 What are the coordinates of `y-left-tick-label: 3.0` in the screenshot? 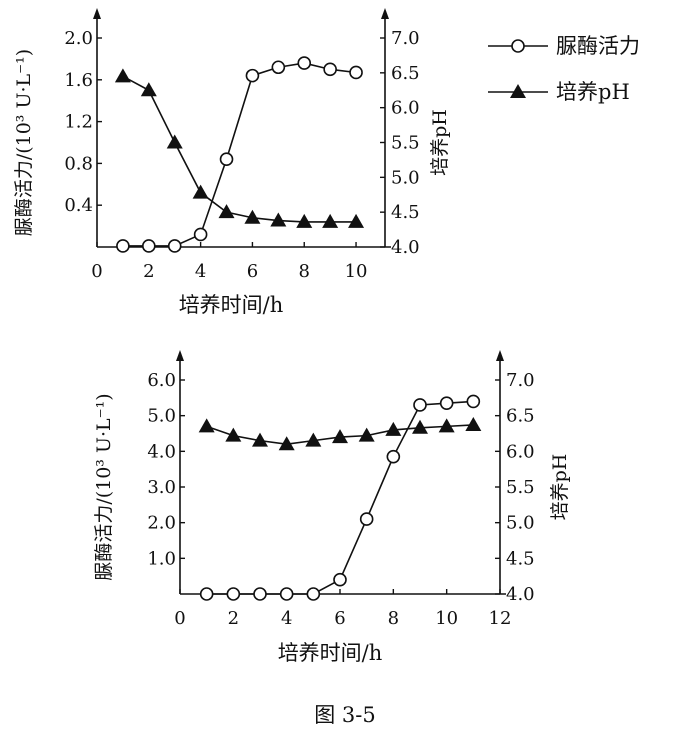 It's located at (161, 487).